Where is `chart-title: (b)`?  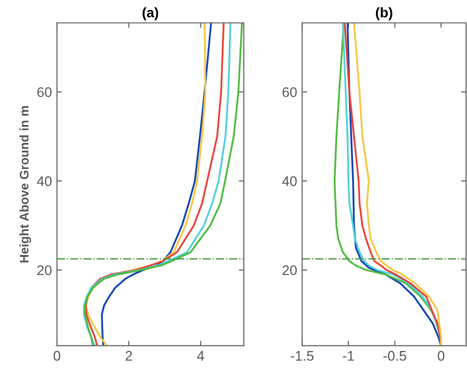 chart-title: (b) is located at coordinates (384, 13).